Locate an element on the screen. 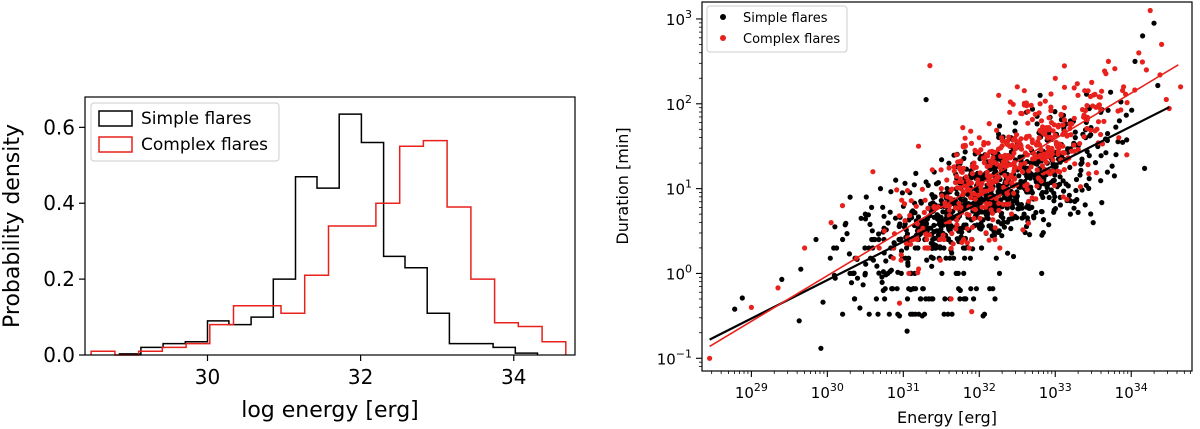 This screenshot has width=1200, height=429. scatter-legend: Simple flares Complex flares is located at coordinates (777, 29).